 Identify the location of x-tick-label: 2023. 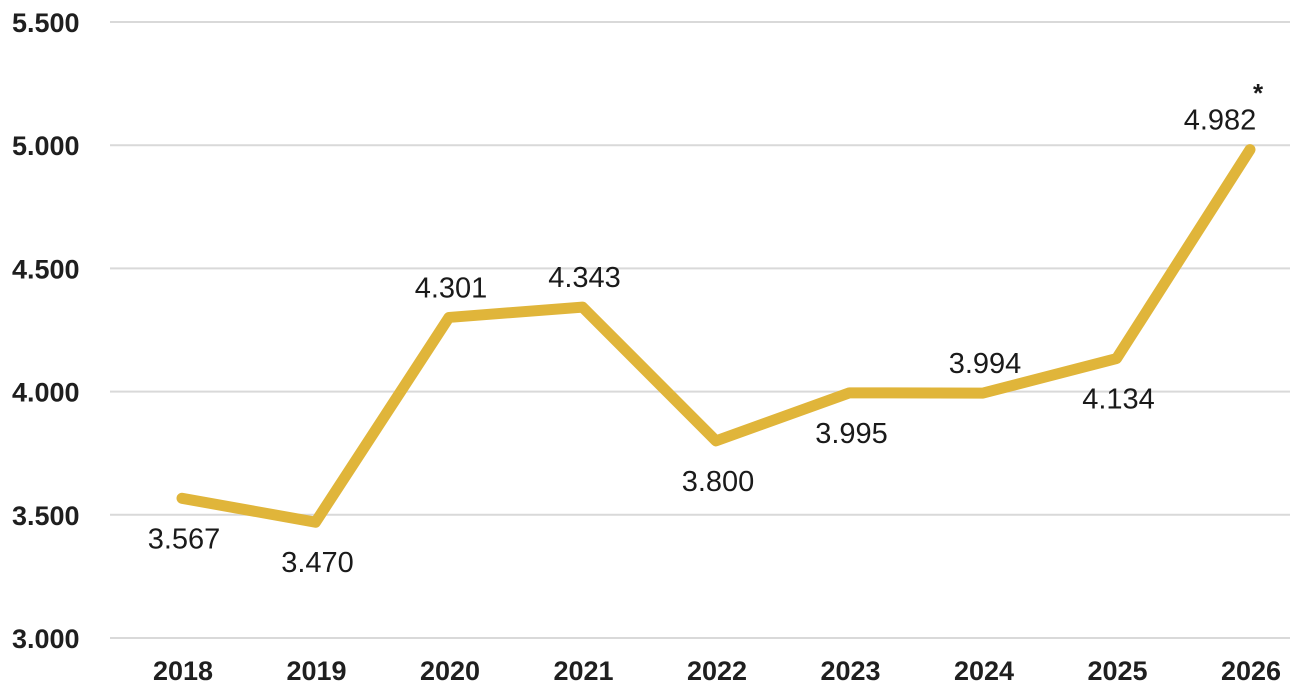
(850, 671).